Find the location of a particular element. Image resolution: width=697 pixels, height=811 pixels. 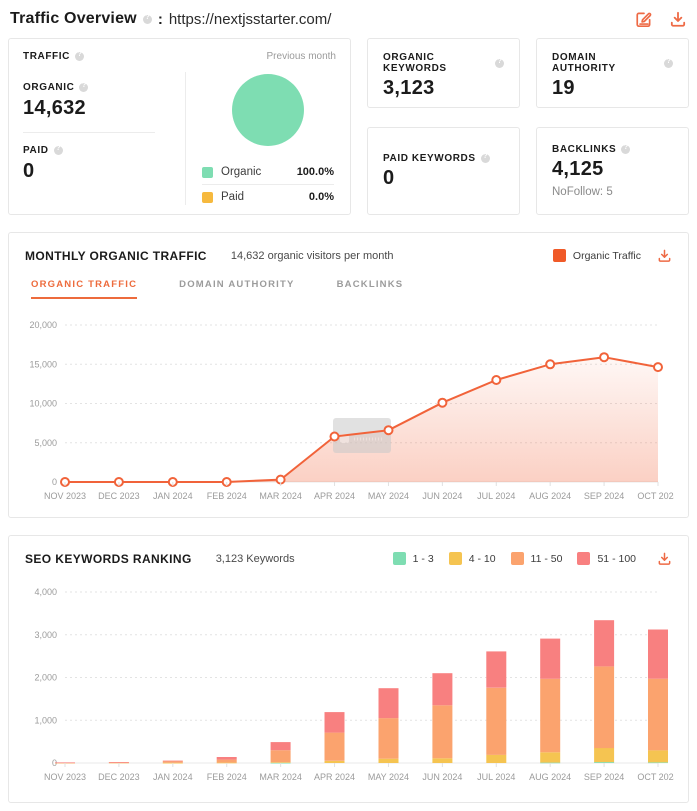

monthly-traffic-subtitle: 14,632 organic visitors per month is located at coordinates (312, 255).